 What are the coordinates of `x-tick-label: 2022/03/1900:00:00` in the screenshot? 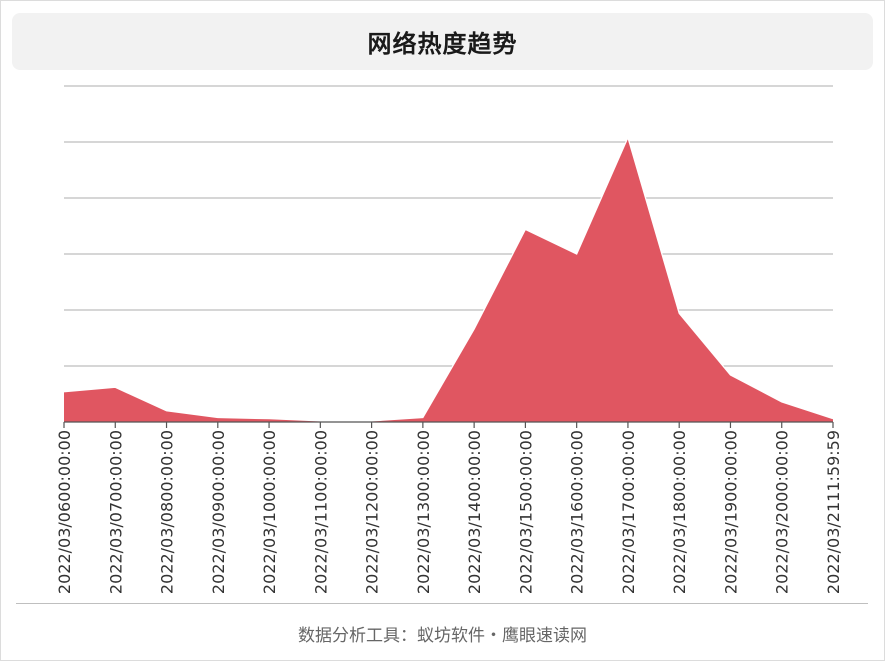 It's located at (730, 512).